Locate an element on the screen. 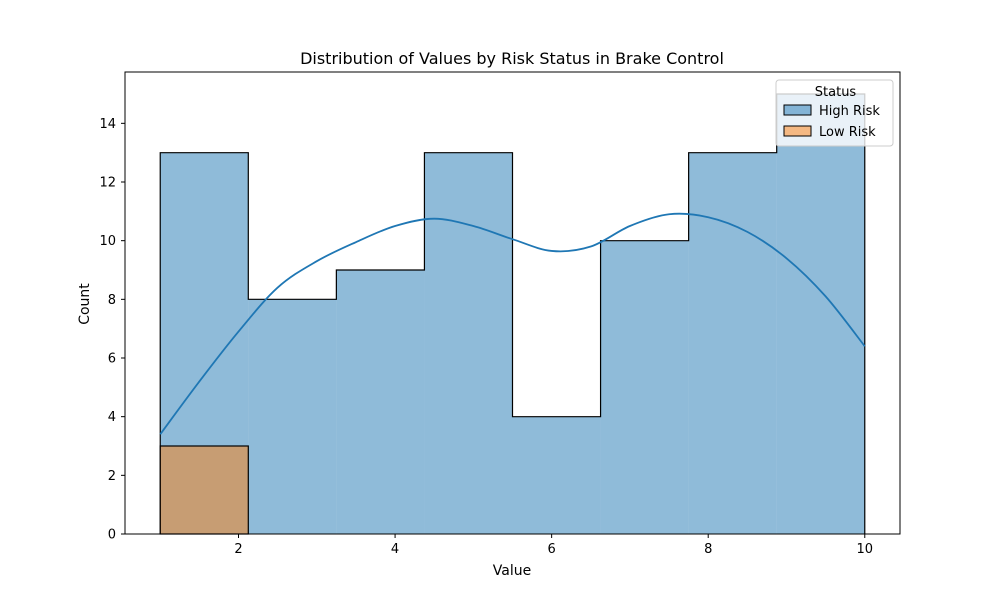 The width and height of the screenshot is (1000, 600). y-tick-label: 10 is located at coordinates (107, 241).